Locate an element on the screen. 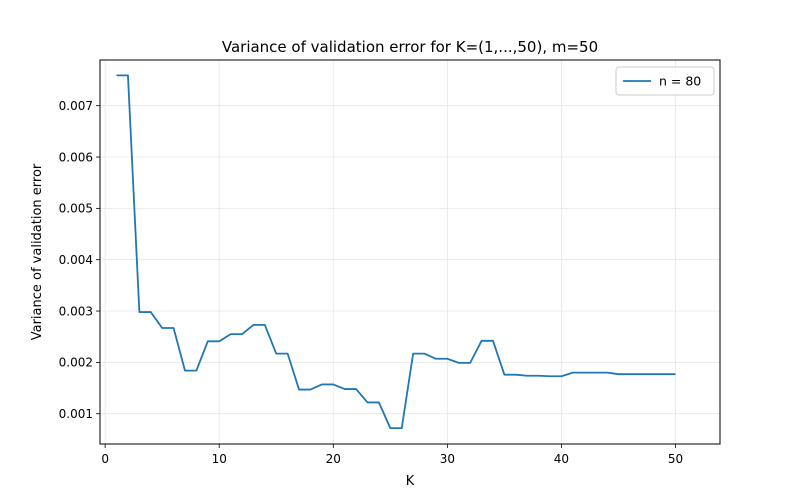 This screenshot has height=500, width=800. x-axis-title: K is located at coordinates (410, 481).